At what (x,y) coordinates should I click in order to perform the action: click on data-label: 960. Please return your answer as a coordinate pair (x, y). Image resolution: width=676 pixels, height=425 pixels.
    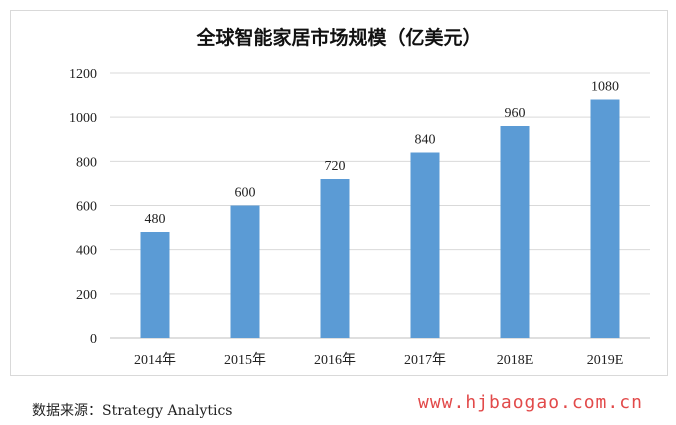
    Looking at the image, I should click on (515, 113).